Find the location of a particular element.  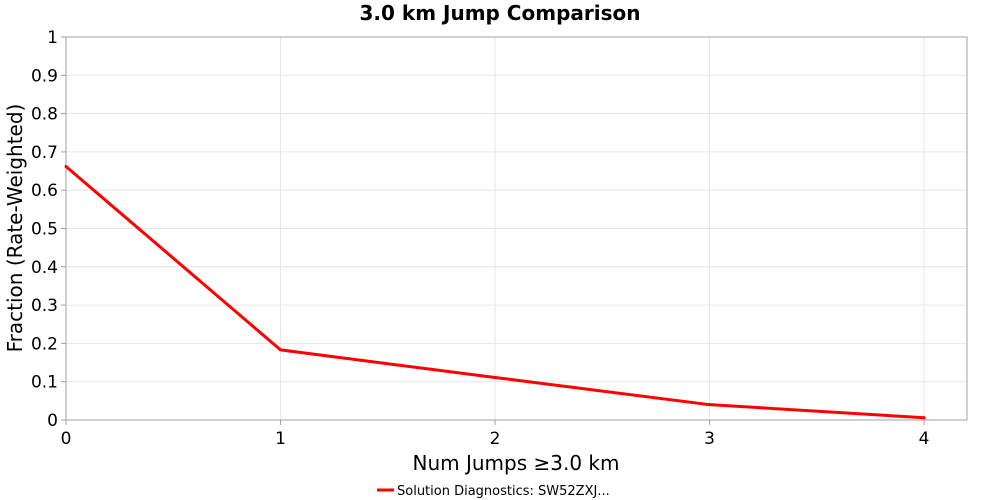

y-tick-label: 0.8 is located at coordinates (44, 115).